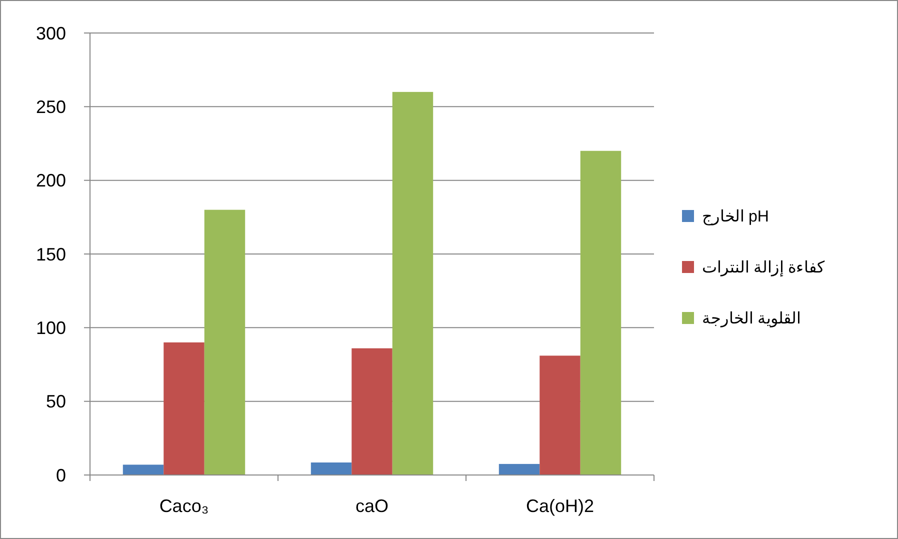  Describe the element at coordinates (61, 475) in the screenshot. I see `y-tick-label: 0` at that location.